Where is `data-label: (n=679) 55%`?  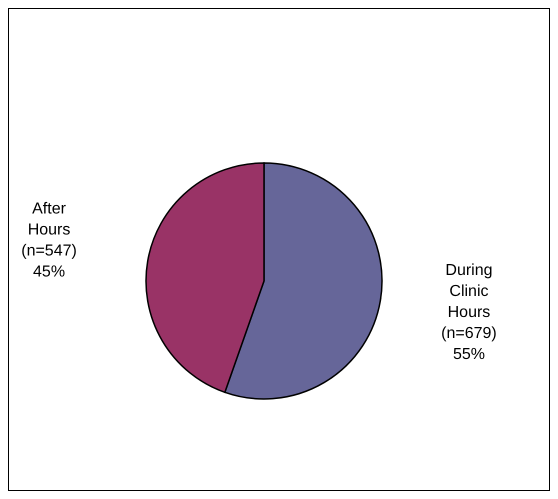
data-label: (n=679) 55% is located at coordinates (469, 343).